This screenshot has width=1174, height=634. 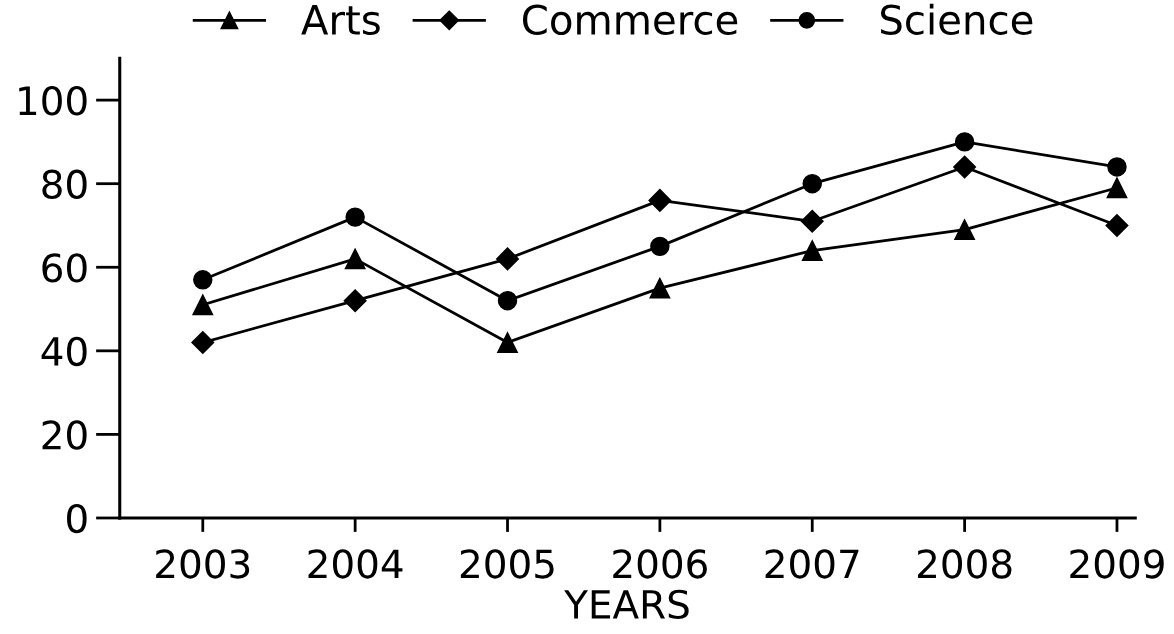 I want to click on x-axis-title: YEARS, so click(x=626, y=604).